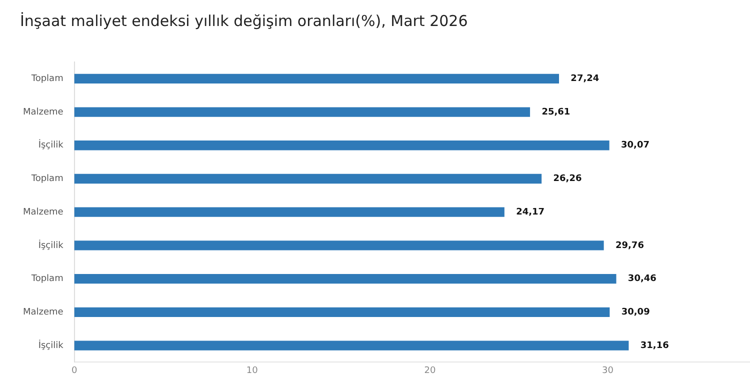 Image resolution: width=750 pixels, height=379 pixels. What do you see at coordinates (629, 245) in the screenshot?
I see `data-label: 29,76` at bounding box center [629, 245].